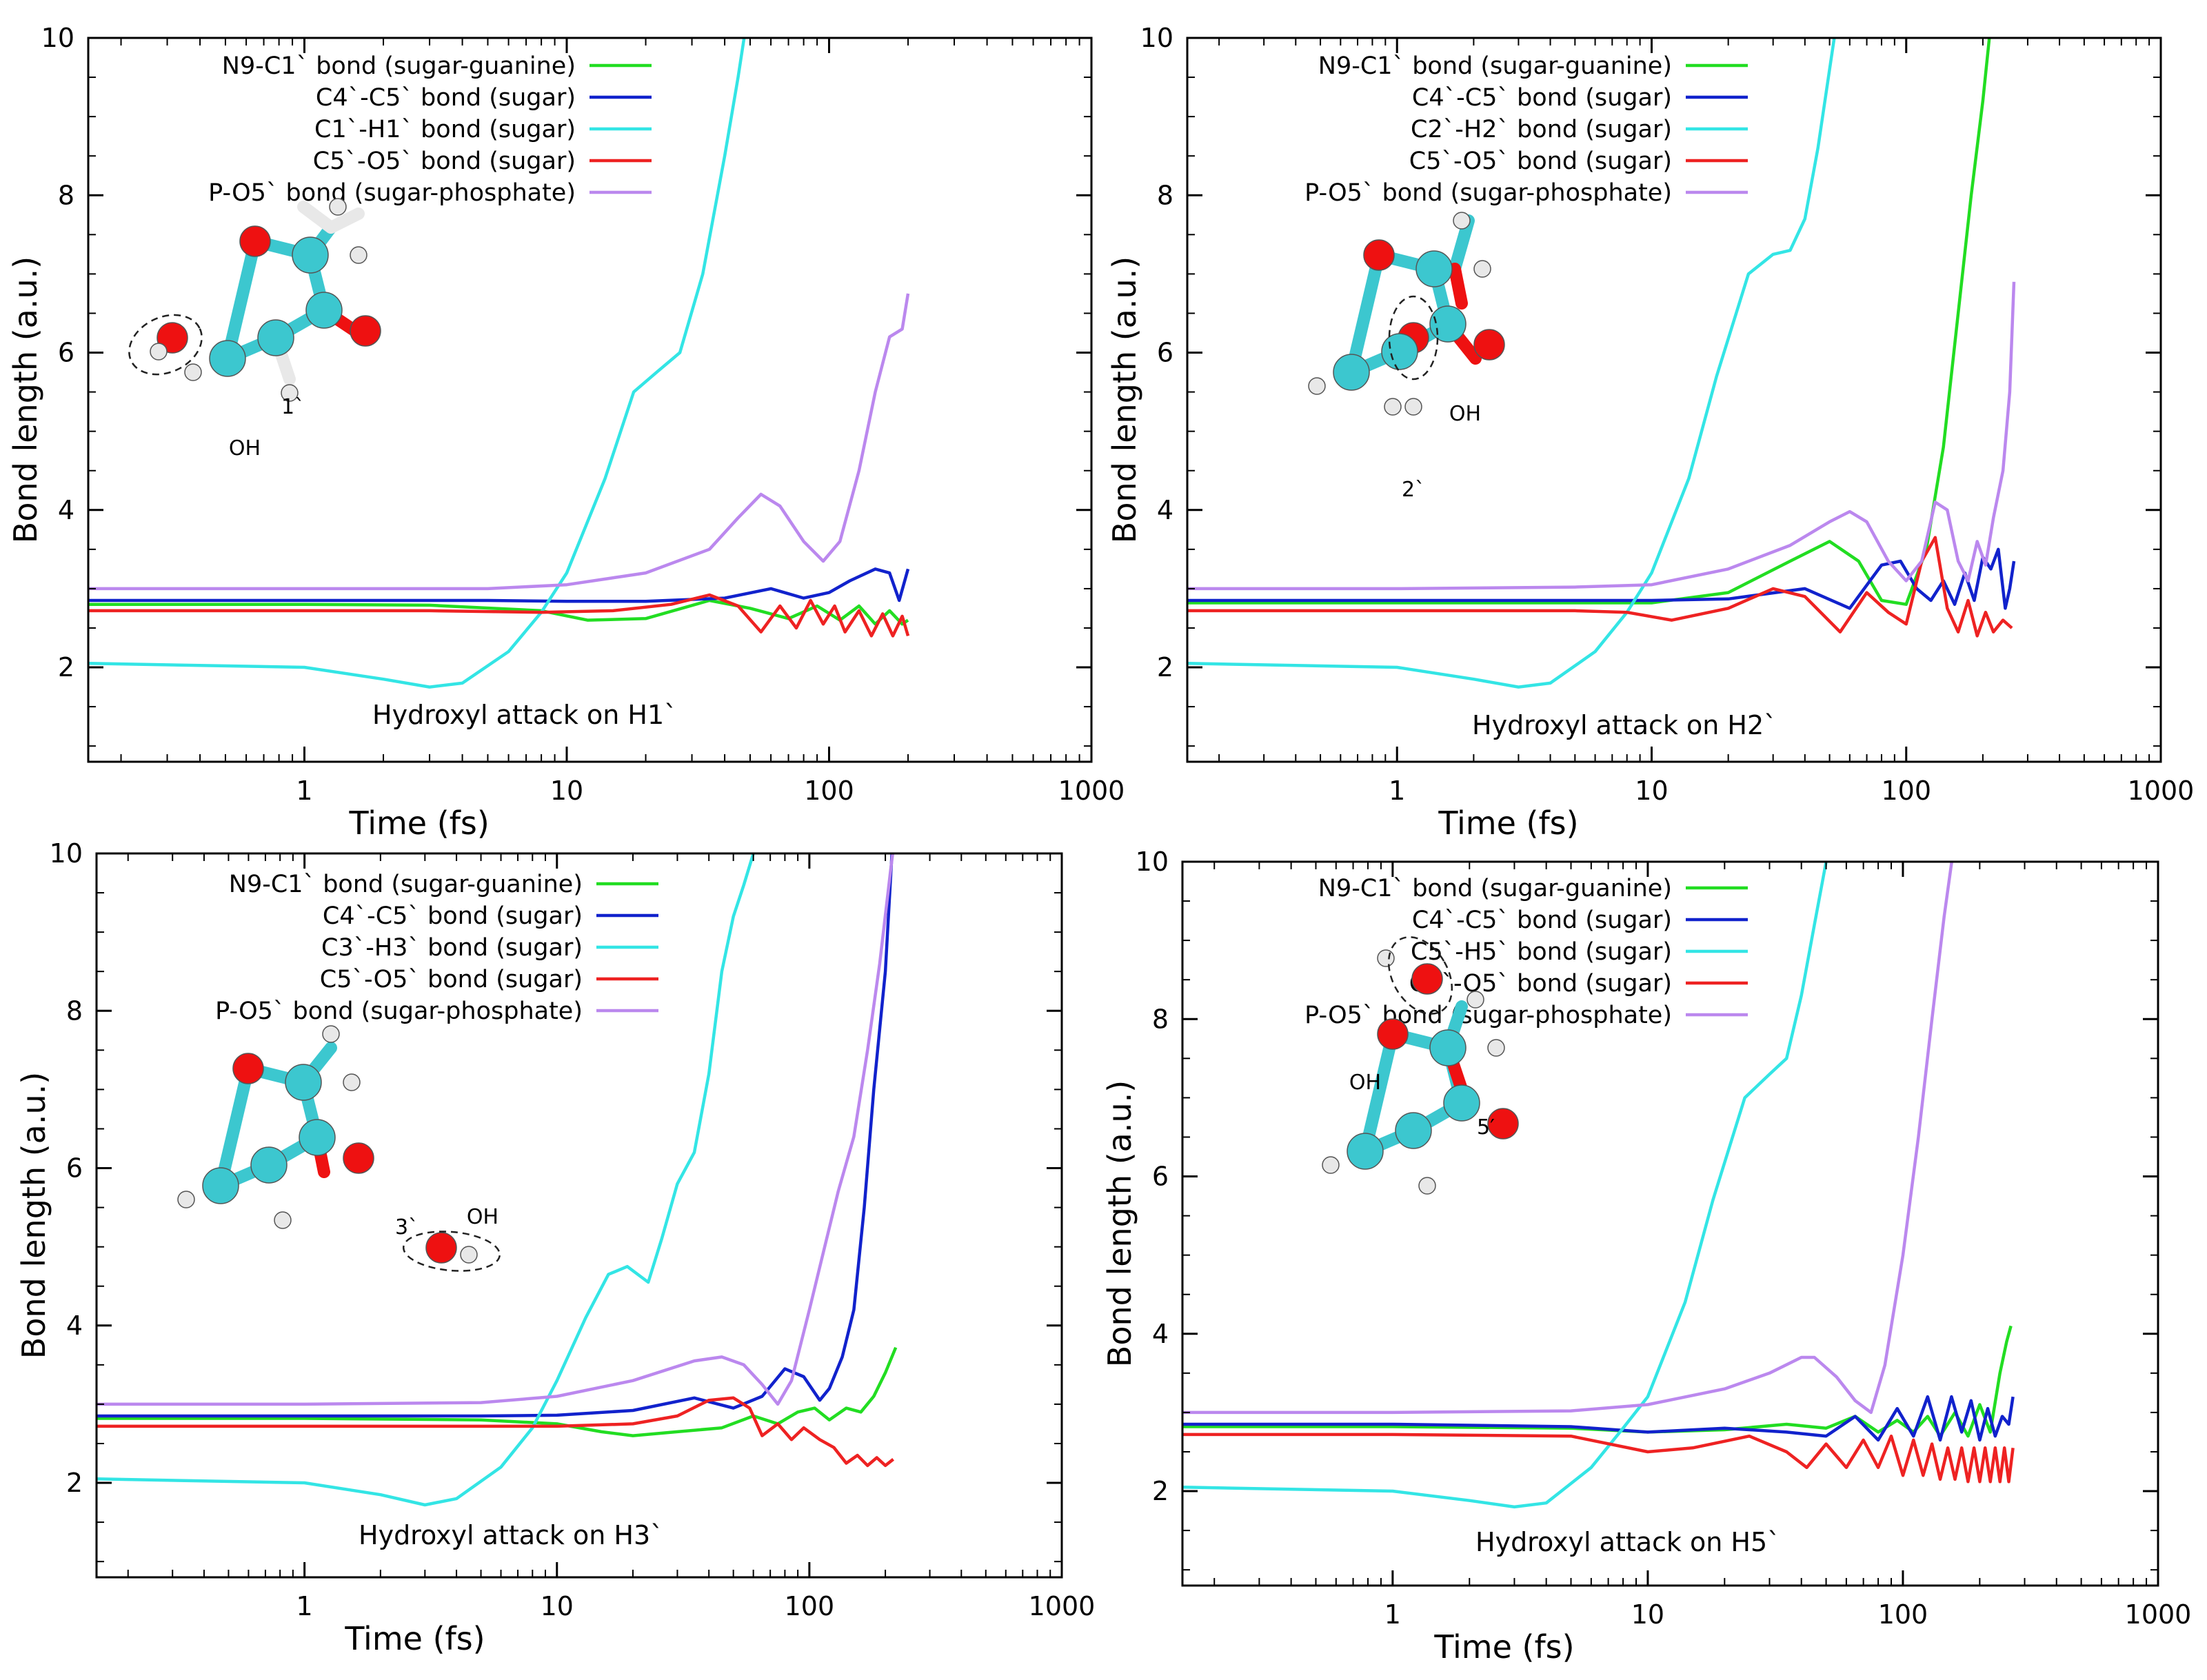 The image size is (2207, 1680). I want to click on legend-label-5: P-O5` bond (sugar-phosphate), so click(1488, 193).